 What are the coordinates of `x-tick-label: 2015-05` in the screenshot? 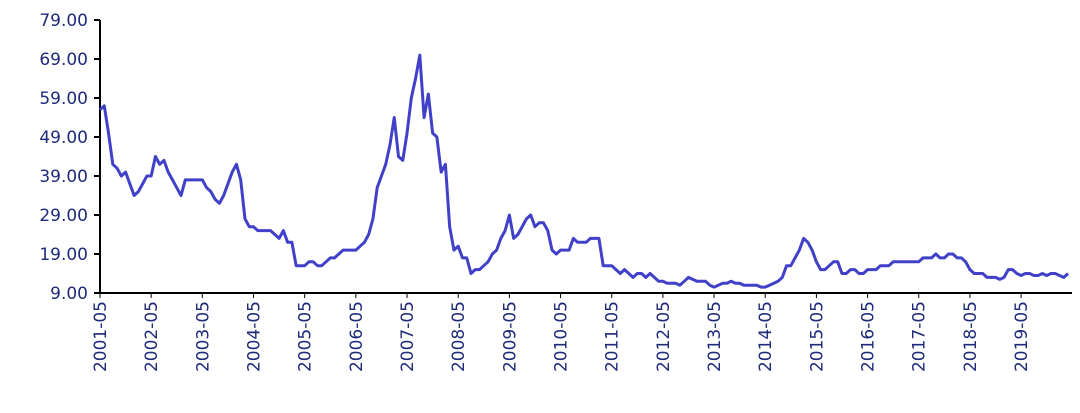 It's located at (817, 336).